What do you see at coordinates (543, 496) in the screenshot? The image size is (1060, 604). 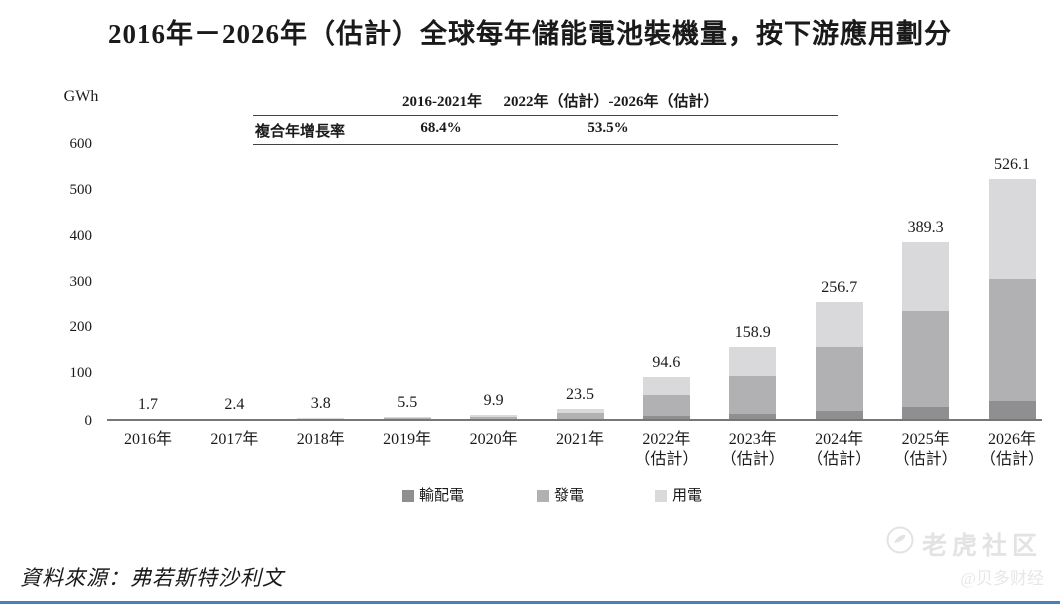 I see `legend-swatch-發電` at bounding box center [543, 496].